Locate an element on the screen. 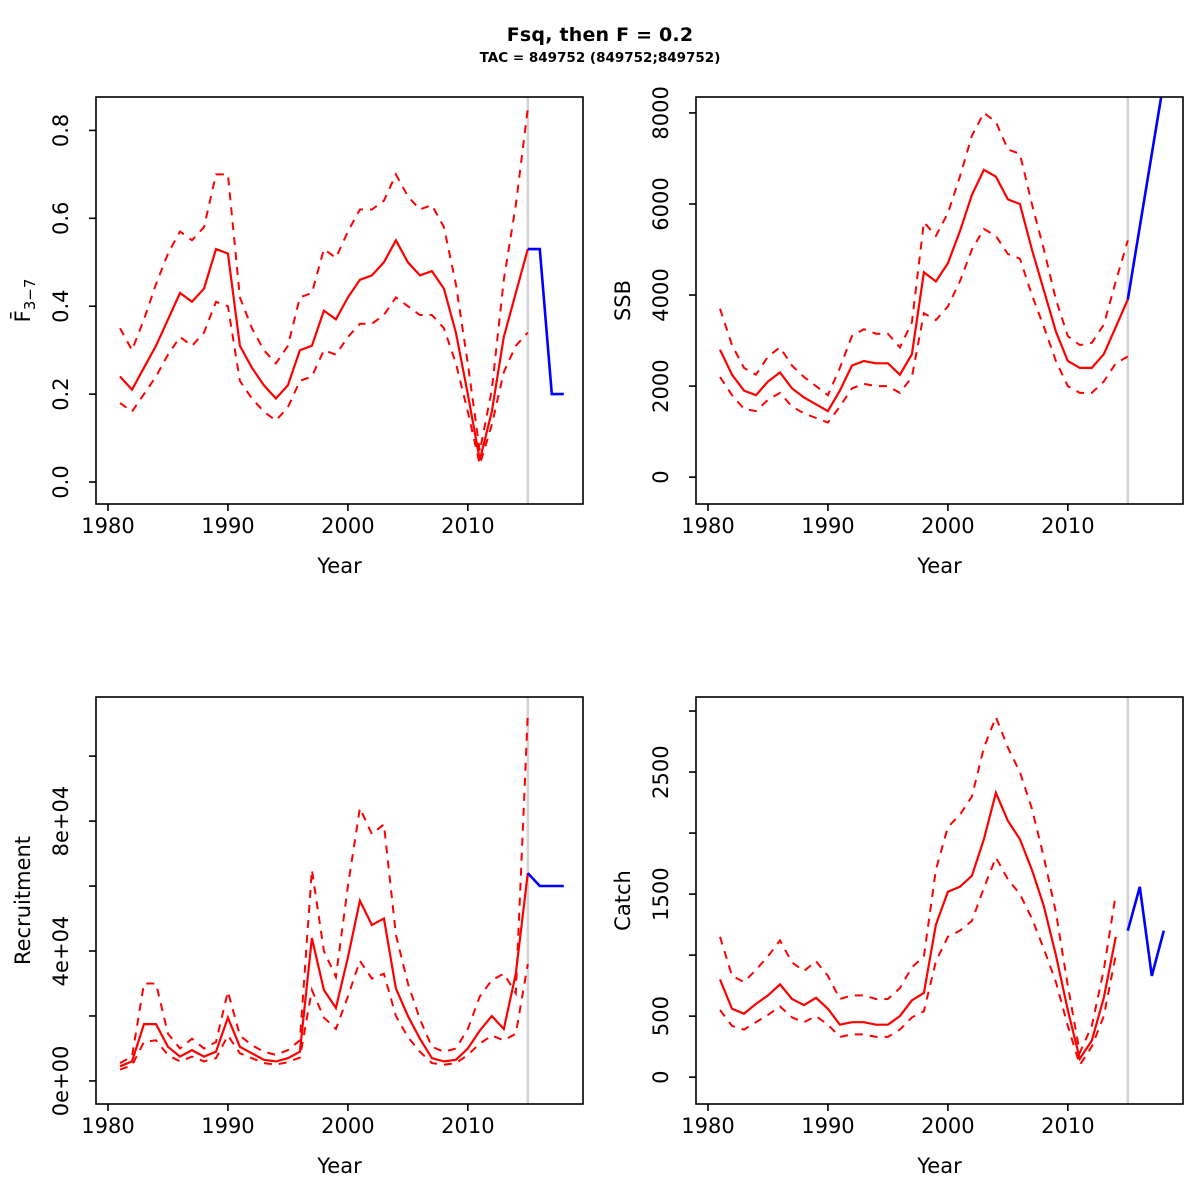  y-tick-label: 0.2 is located at coordinates (61, 393).